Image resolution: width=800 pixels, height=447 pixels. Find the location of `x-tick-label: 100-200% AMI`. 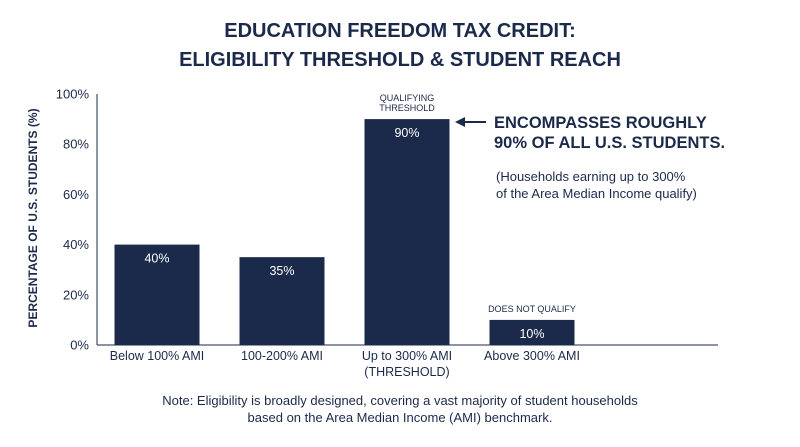

x-tick-label: 100-200% AMI is located at coordinates (282, 356).